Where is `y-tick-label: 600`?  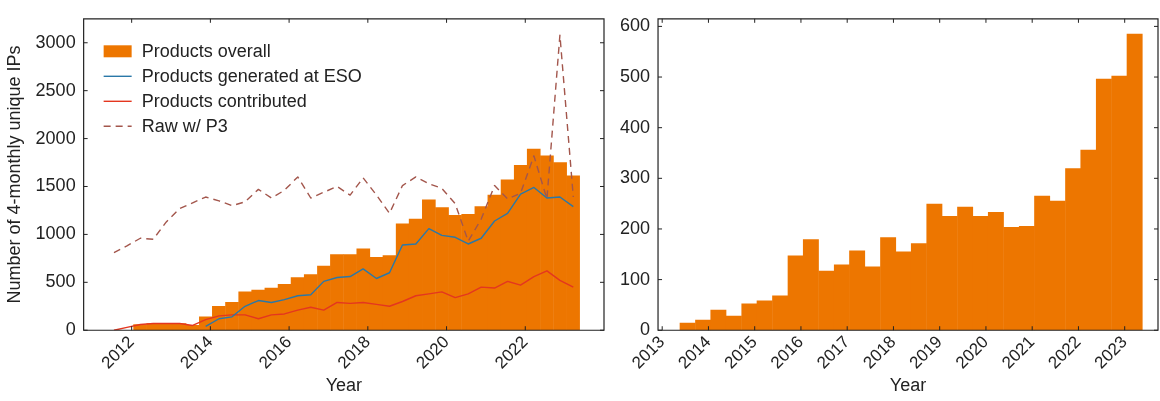 y-tick-label: 600 is located at coordinates (635, 25).